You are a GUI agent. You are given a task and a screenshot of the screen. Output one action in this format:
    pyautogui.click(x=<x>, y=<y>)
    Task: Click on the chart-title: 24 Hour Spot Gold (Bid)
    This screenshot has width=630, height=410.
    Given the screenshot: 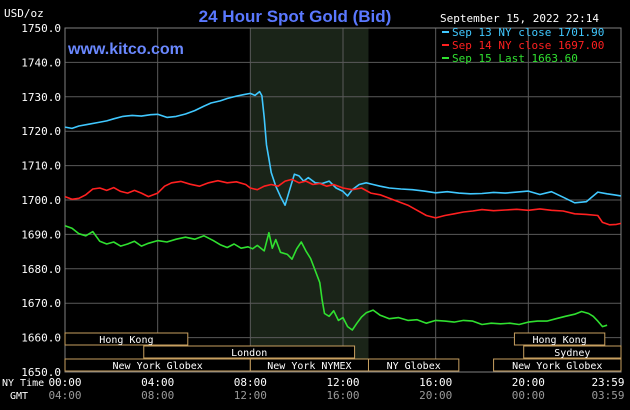 What is the action you would take?
    pyautogui.click(x=295, y=16)
    